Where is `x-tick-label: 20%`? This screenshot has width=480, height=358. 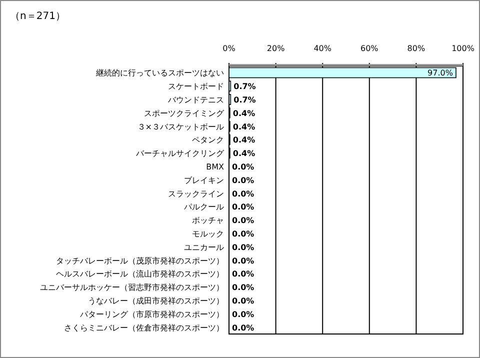 x-tick-label: 20% is located at coordinates (276, 48).